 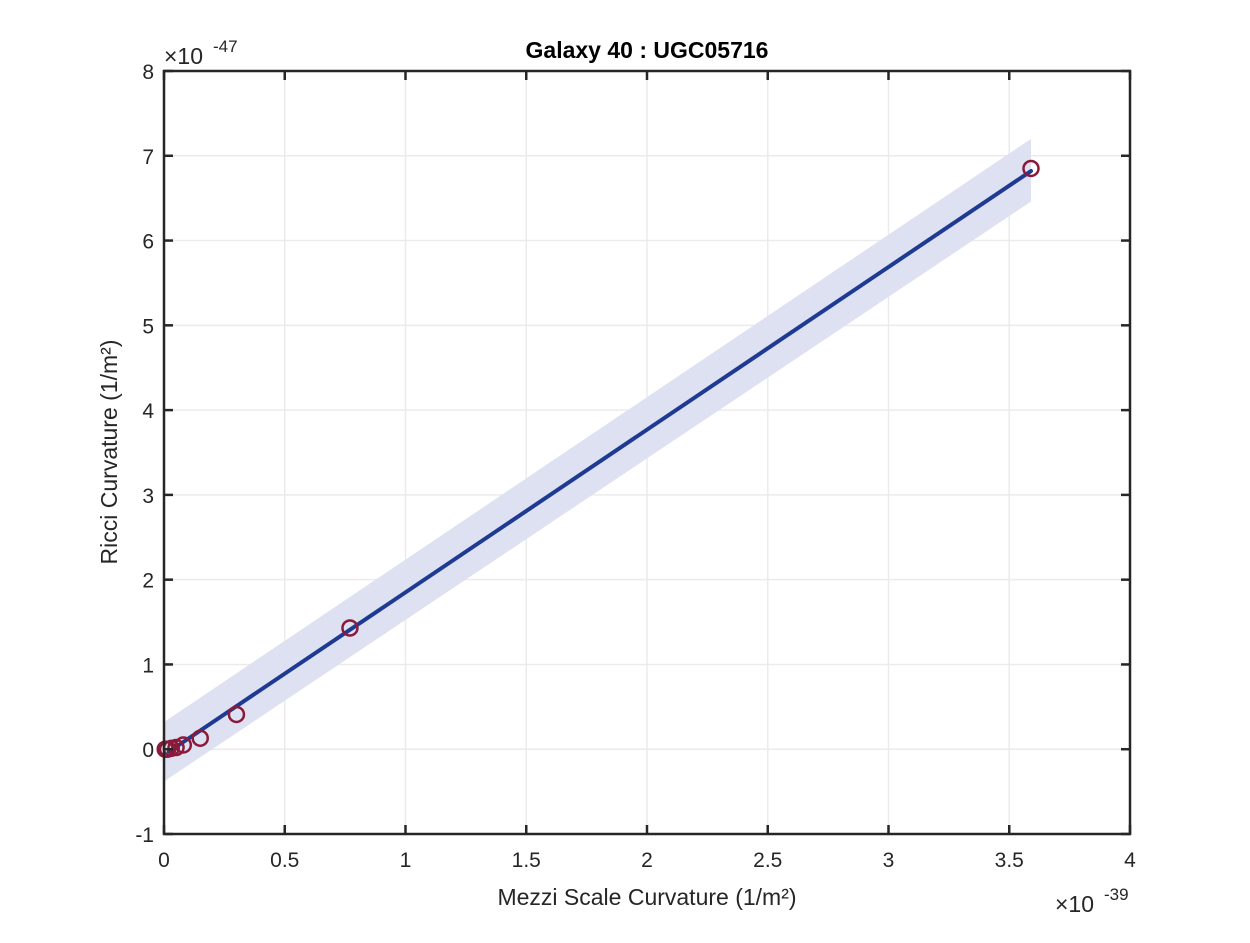 I want to click on x-tick-label: 0.5, so click(x=284, y=860).